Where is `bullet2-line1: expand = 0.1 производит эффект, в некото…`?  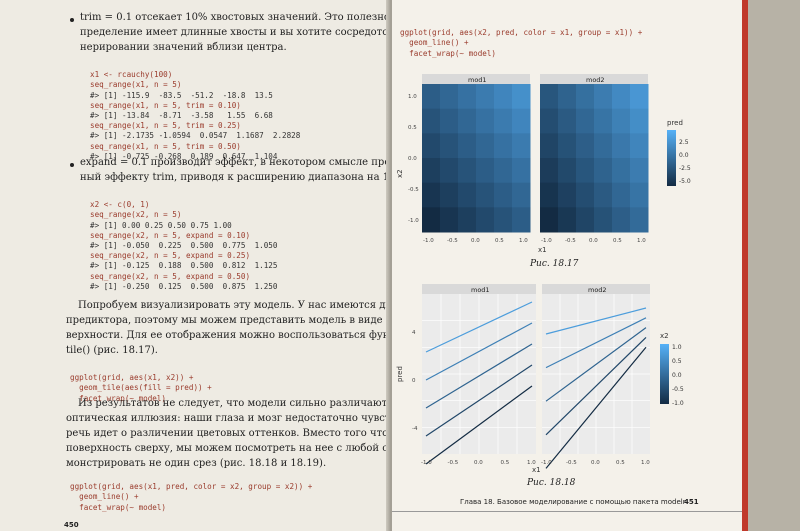
bullet2-line1: expand = 0.1 производит эффект, в некото… is located at coordinates (234, 162).